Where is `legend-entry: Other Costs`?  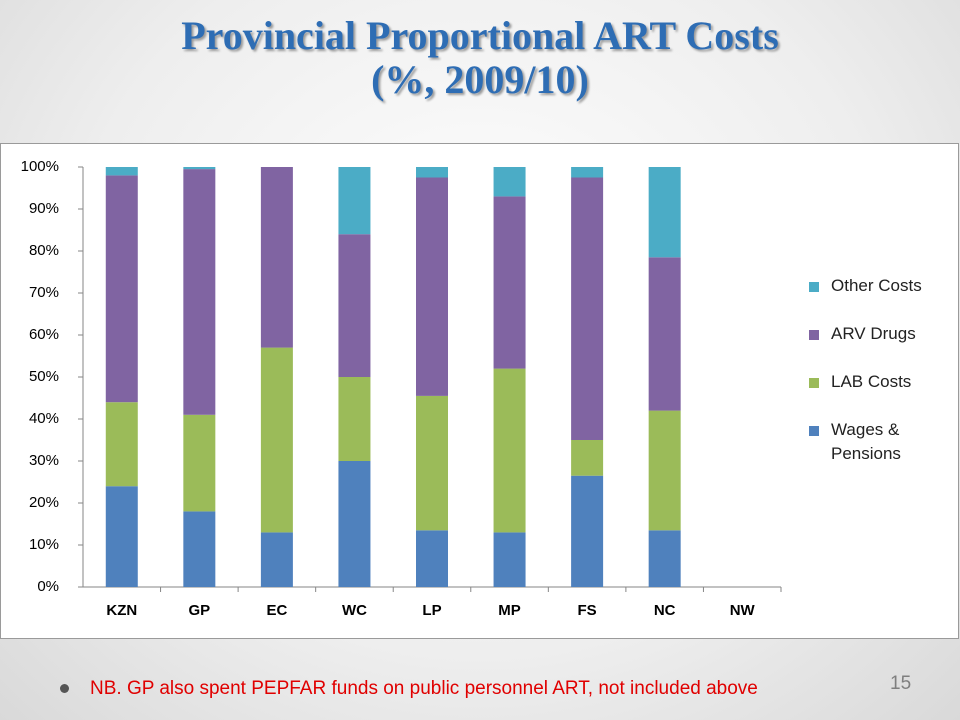
legend-entry: Other Costs is located at coordinates (879, 286).